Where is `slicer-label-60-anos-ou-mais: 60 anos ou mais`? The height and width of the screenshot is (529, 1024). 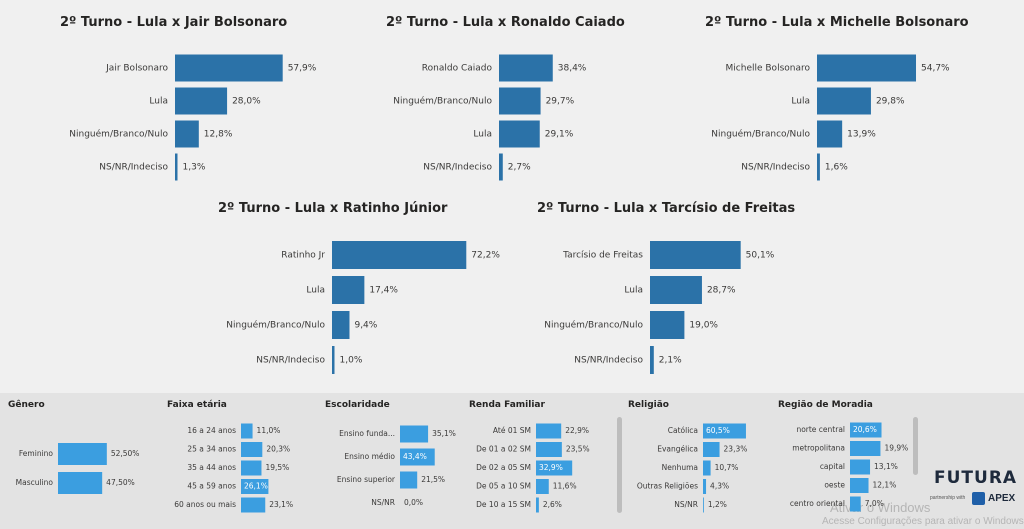
slicer-label-60-anos-ou-mais: 60 anos ou mais is located at coordinates (205, 504).